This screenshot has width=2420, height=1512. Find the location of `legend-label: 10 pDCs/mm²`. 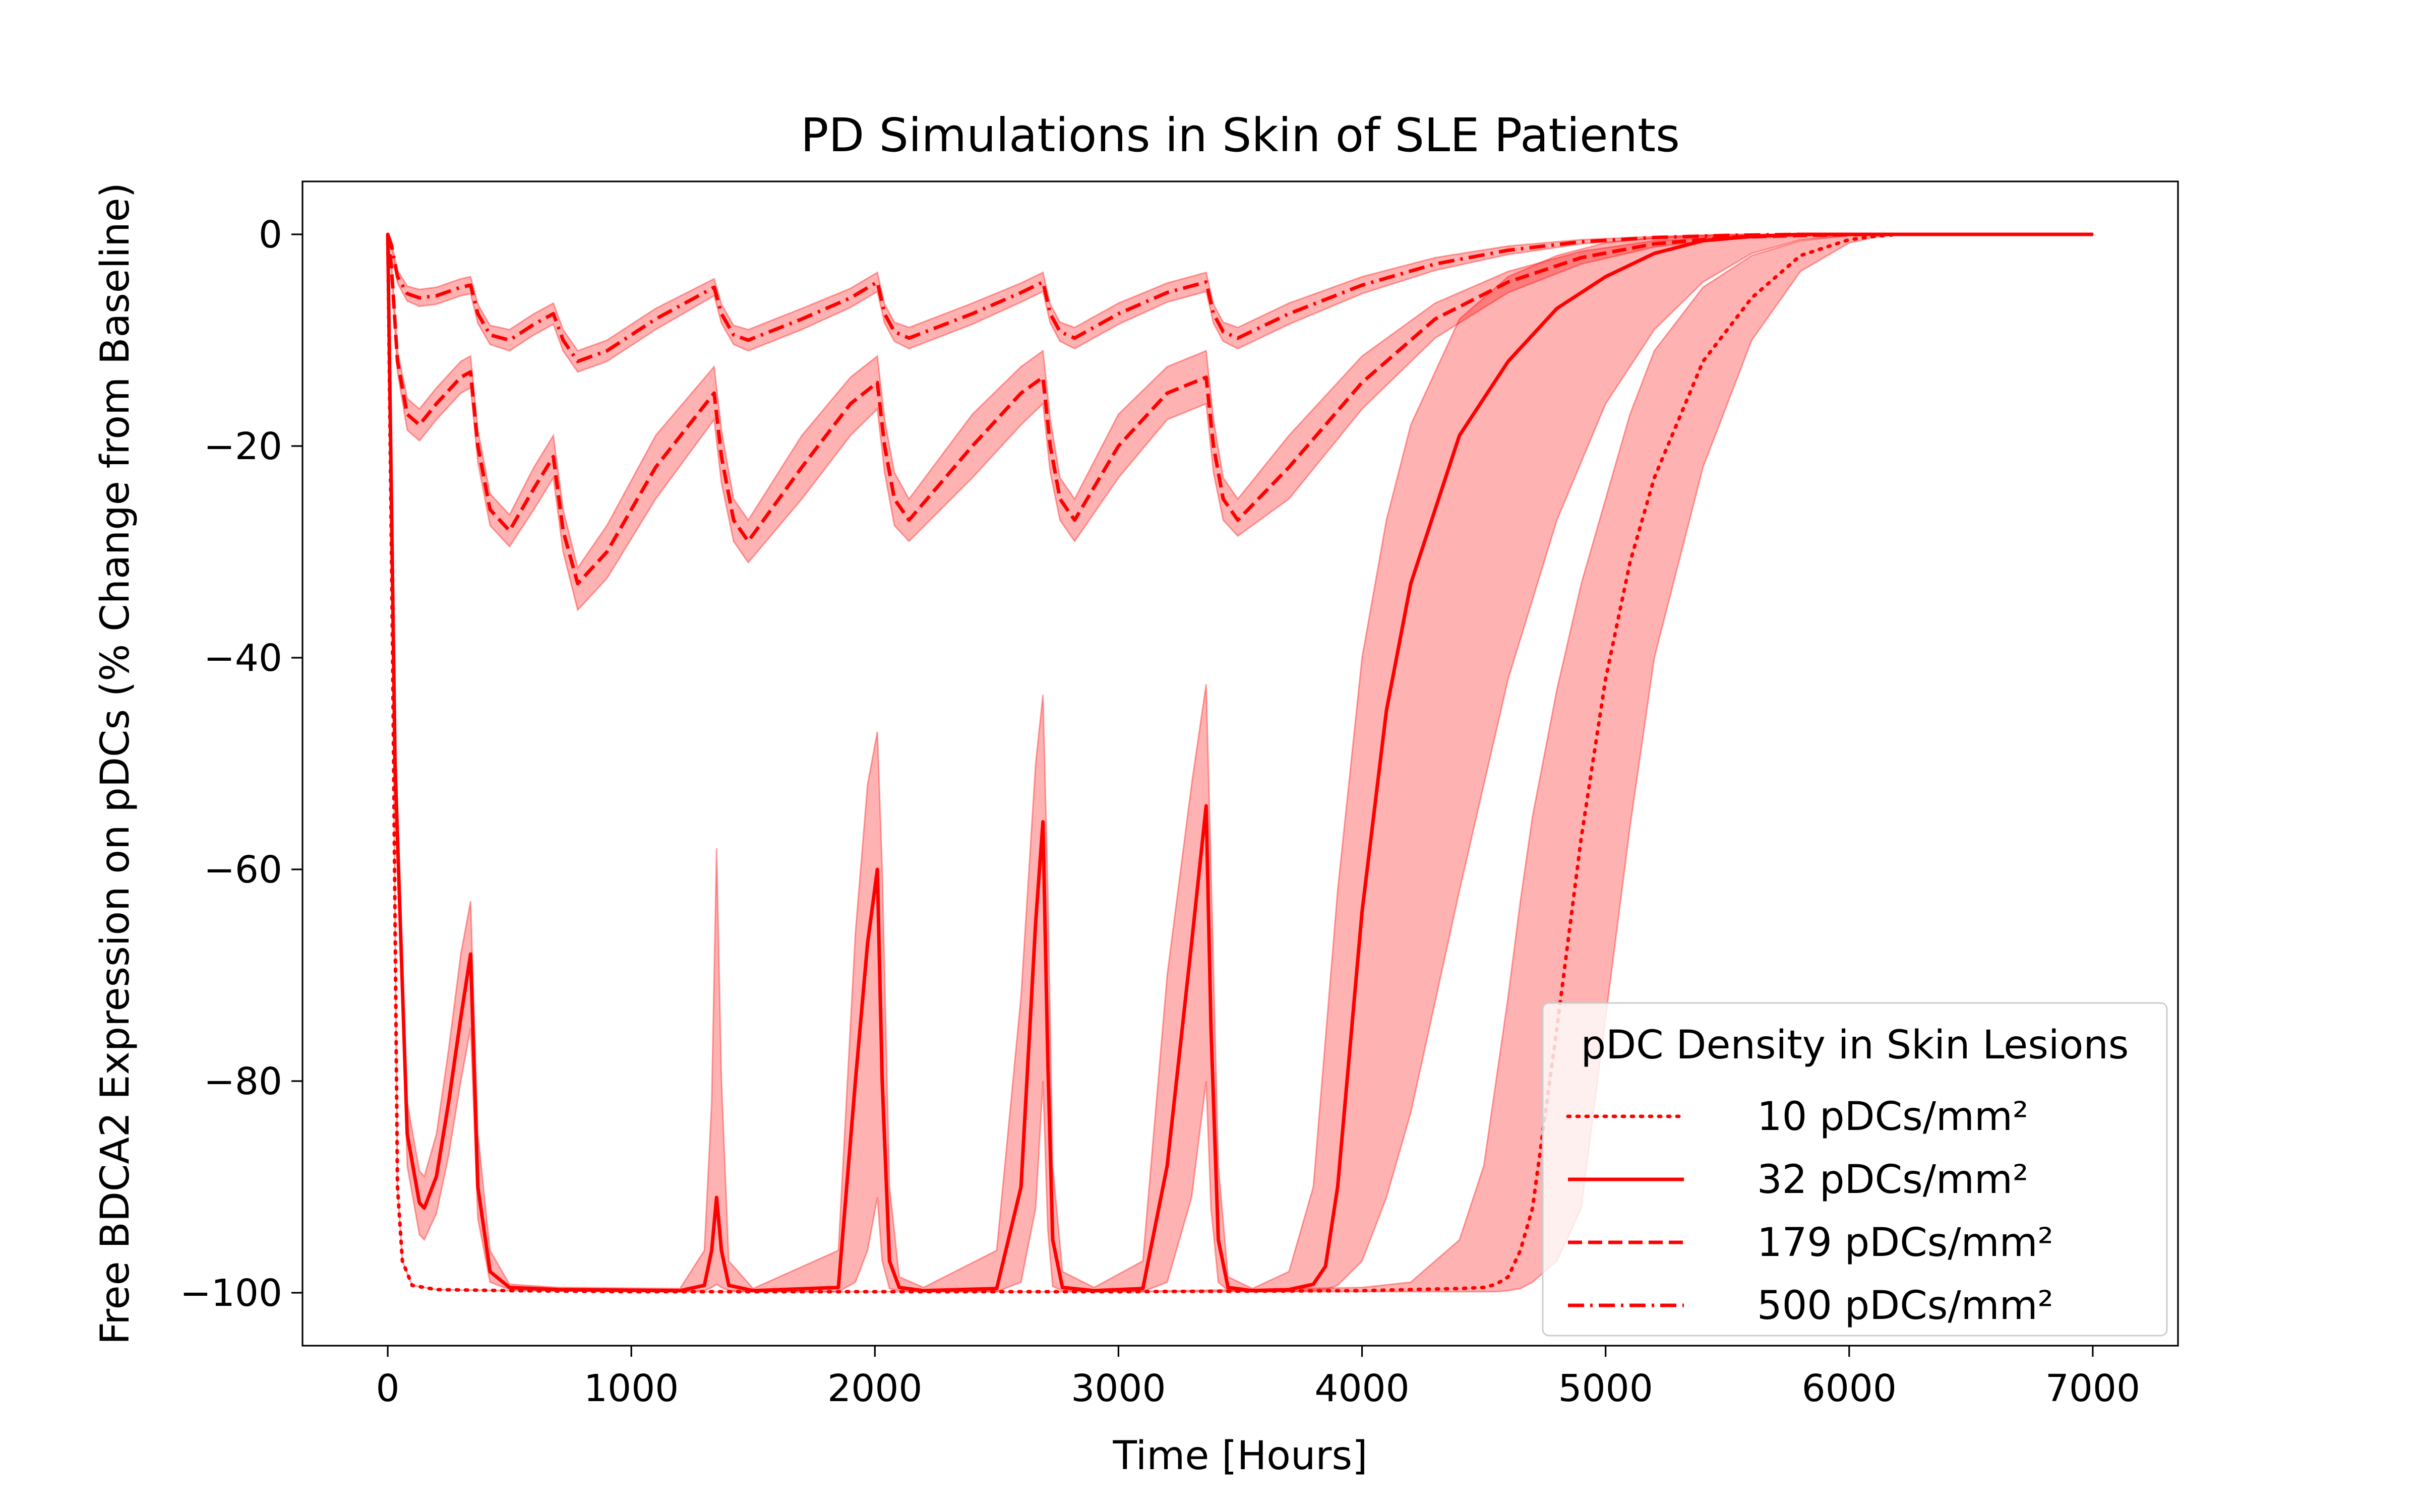

legend-label: 10 pDCs/mm² is located at coordinates (1892, 1117).